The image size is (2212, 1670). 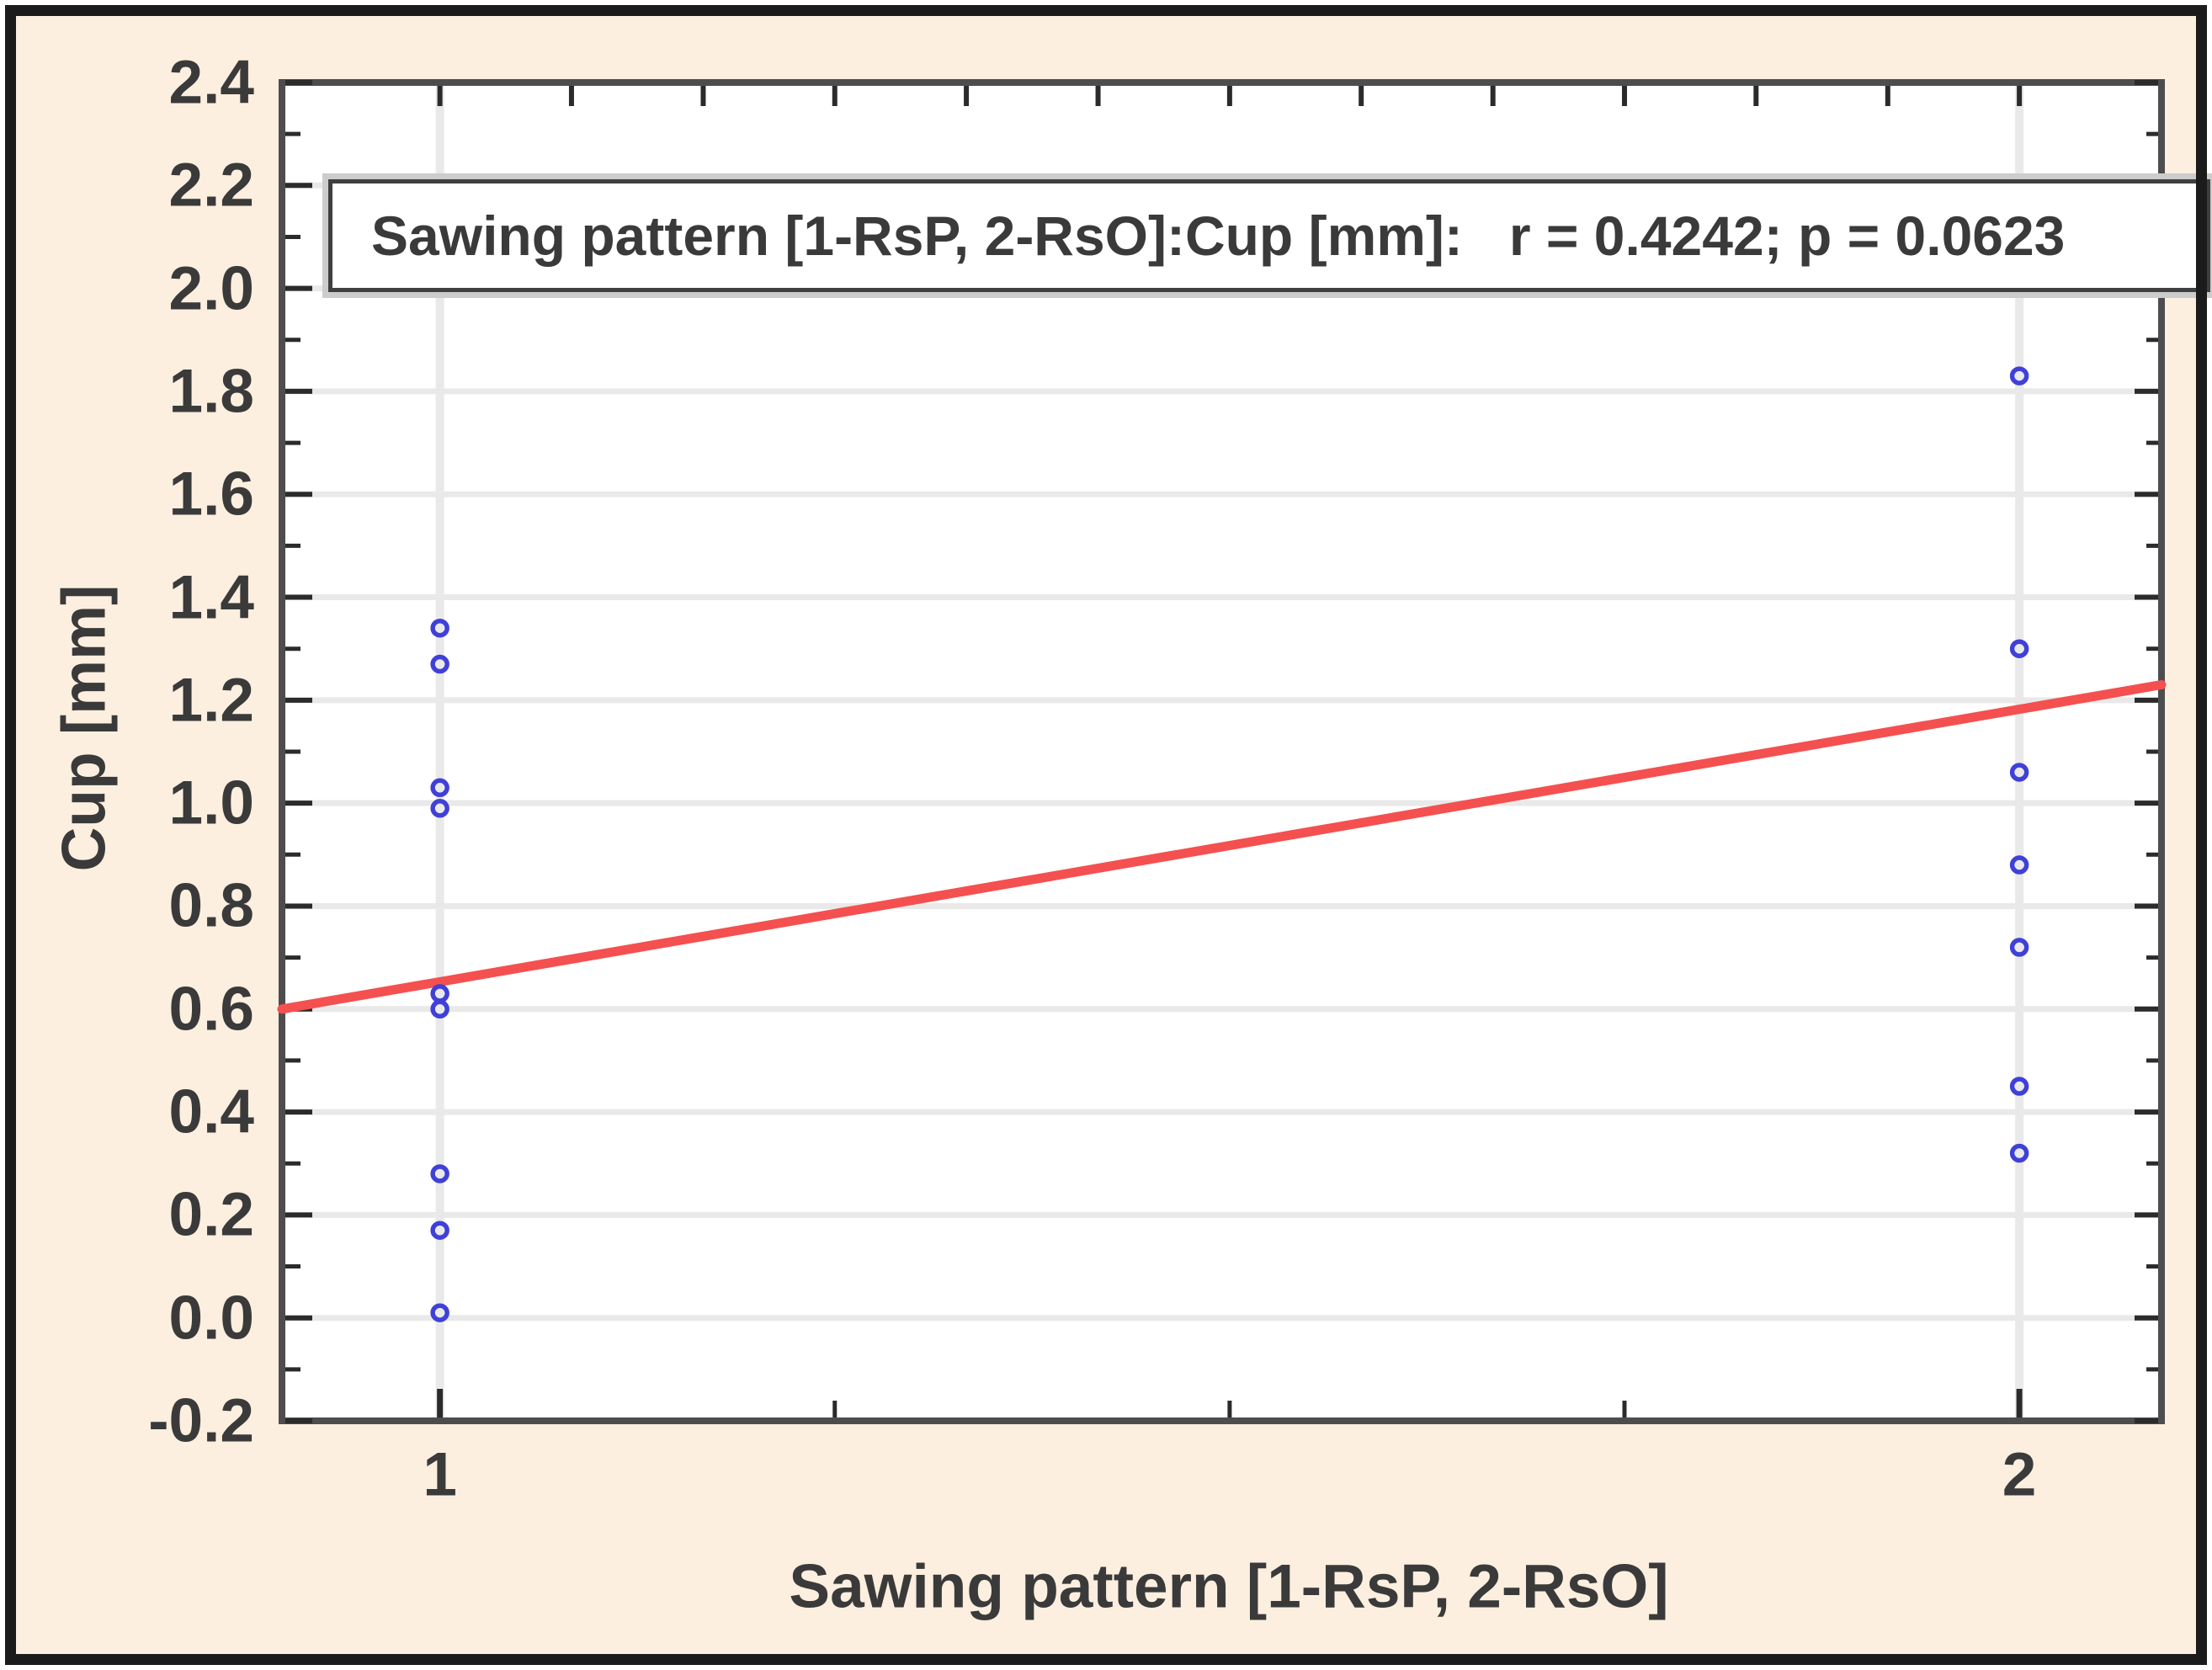 What do you see at coordinates (211, 1318) in the screenshot?
I see `y-tick-label: 0.0` at bounding box center [211, 1318].